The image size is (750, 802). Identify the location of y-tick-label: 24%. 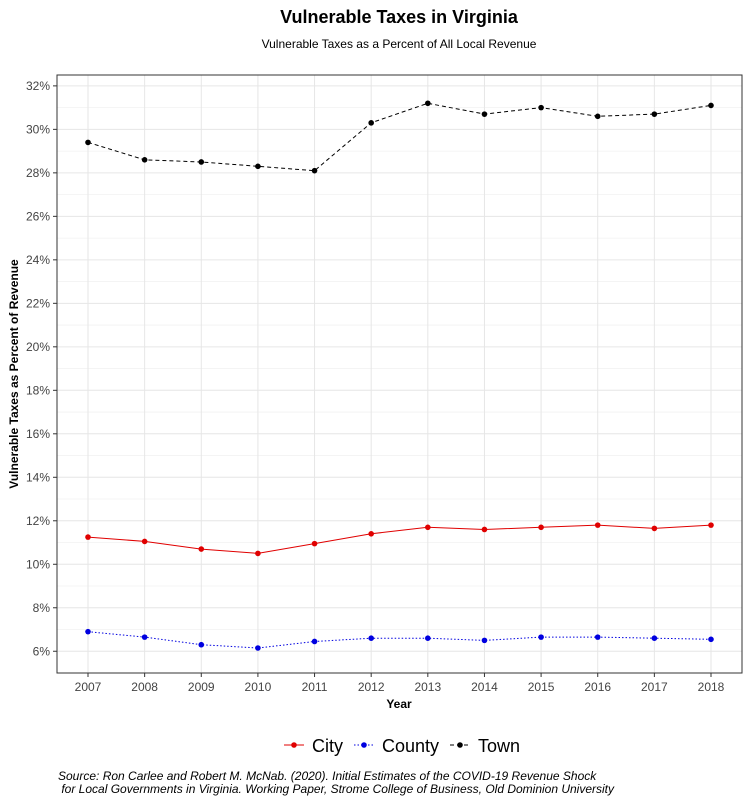
(38, 260).